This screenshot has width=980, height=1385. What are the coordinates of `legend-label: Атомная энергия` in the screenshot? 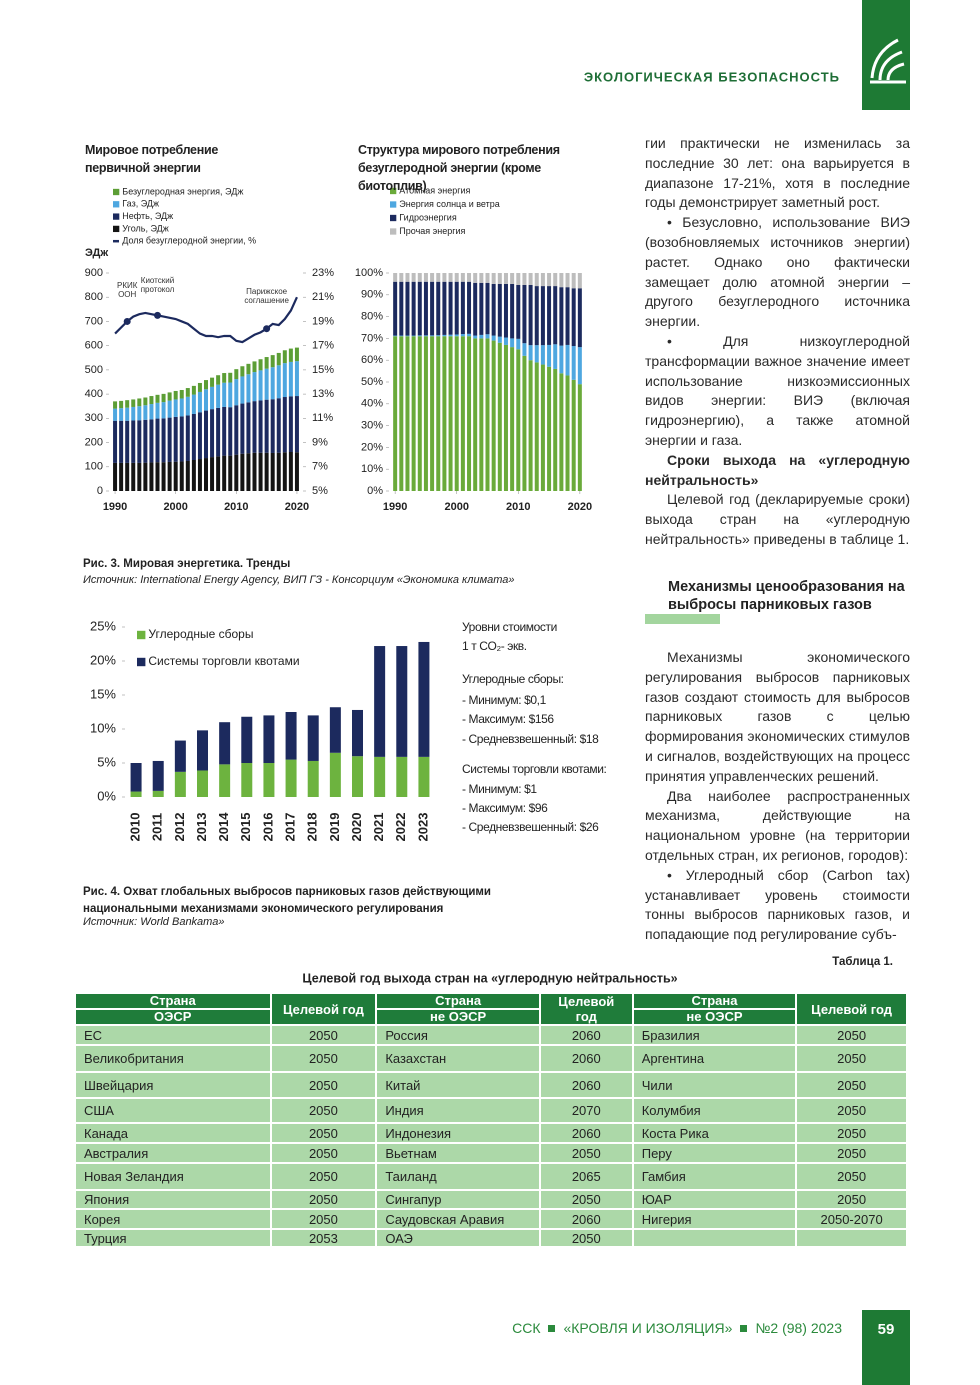 It's located at (434, 190).